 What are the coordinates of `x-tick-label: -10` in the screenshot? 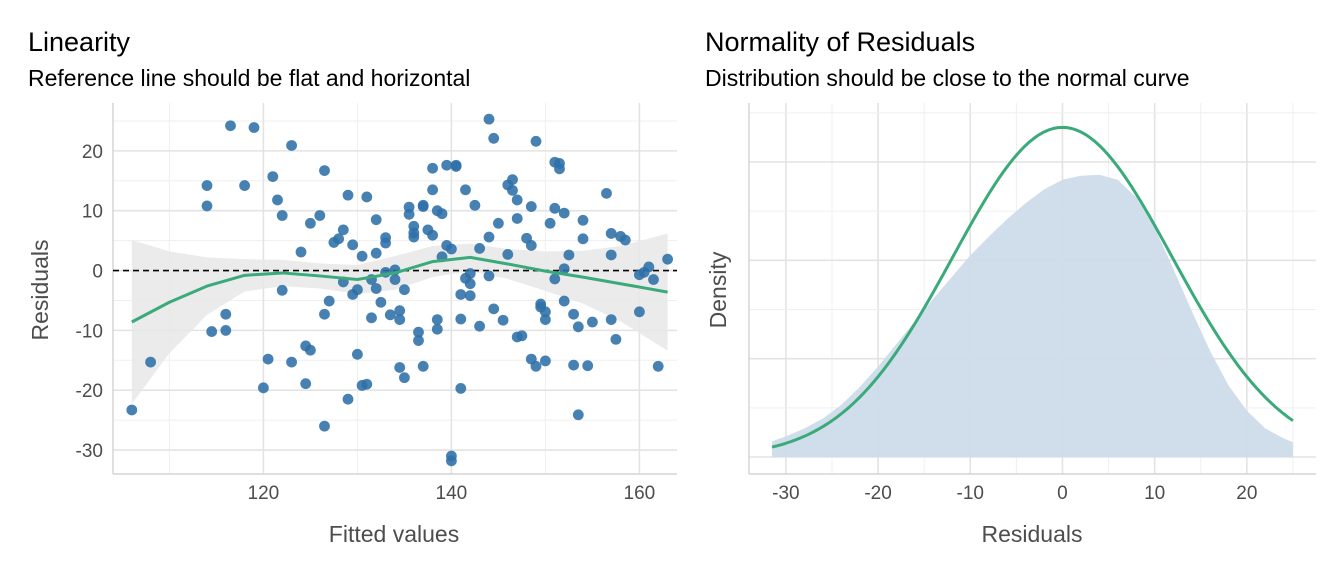 It's located at (970, 493).